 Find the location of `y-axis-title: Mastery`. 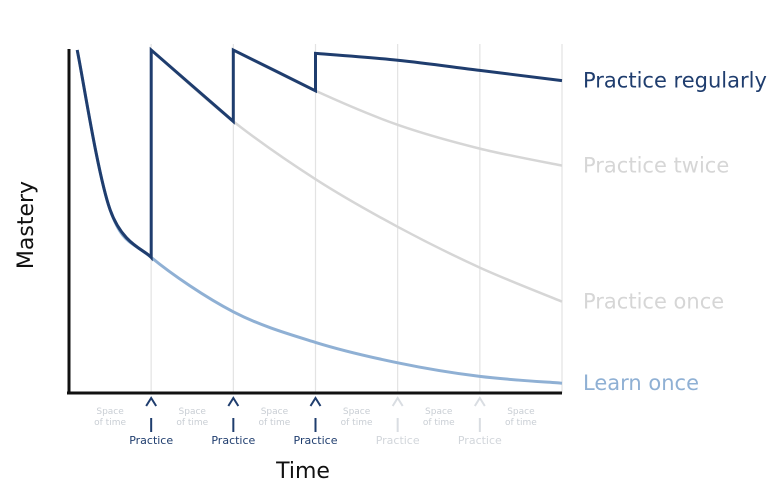

y-axis-title: Mastery is located at coordinates (26, 225).